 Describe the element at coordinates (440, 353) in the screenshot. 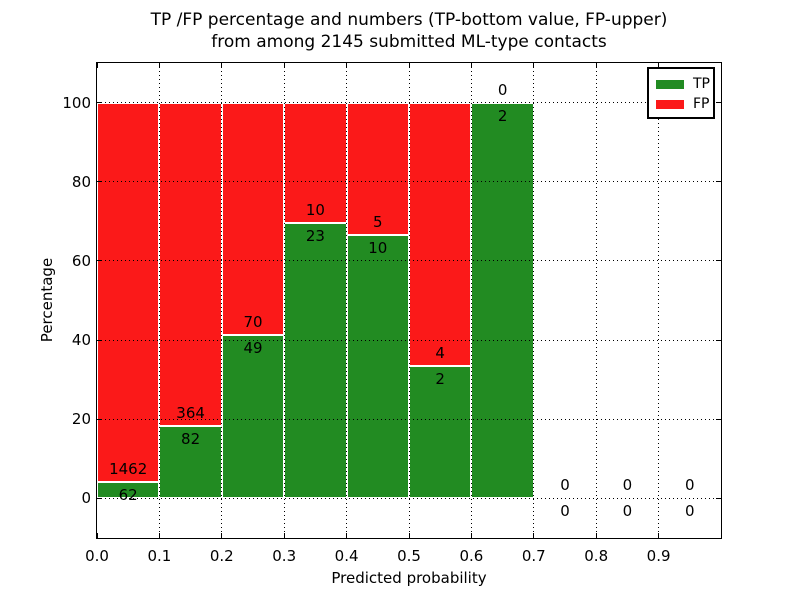

I see `bar-count-label-fp: 4` at that location.